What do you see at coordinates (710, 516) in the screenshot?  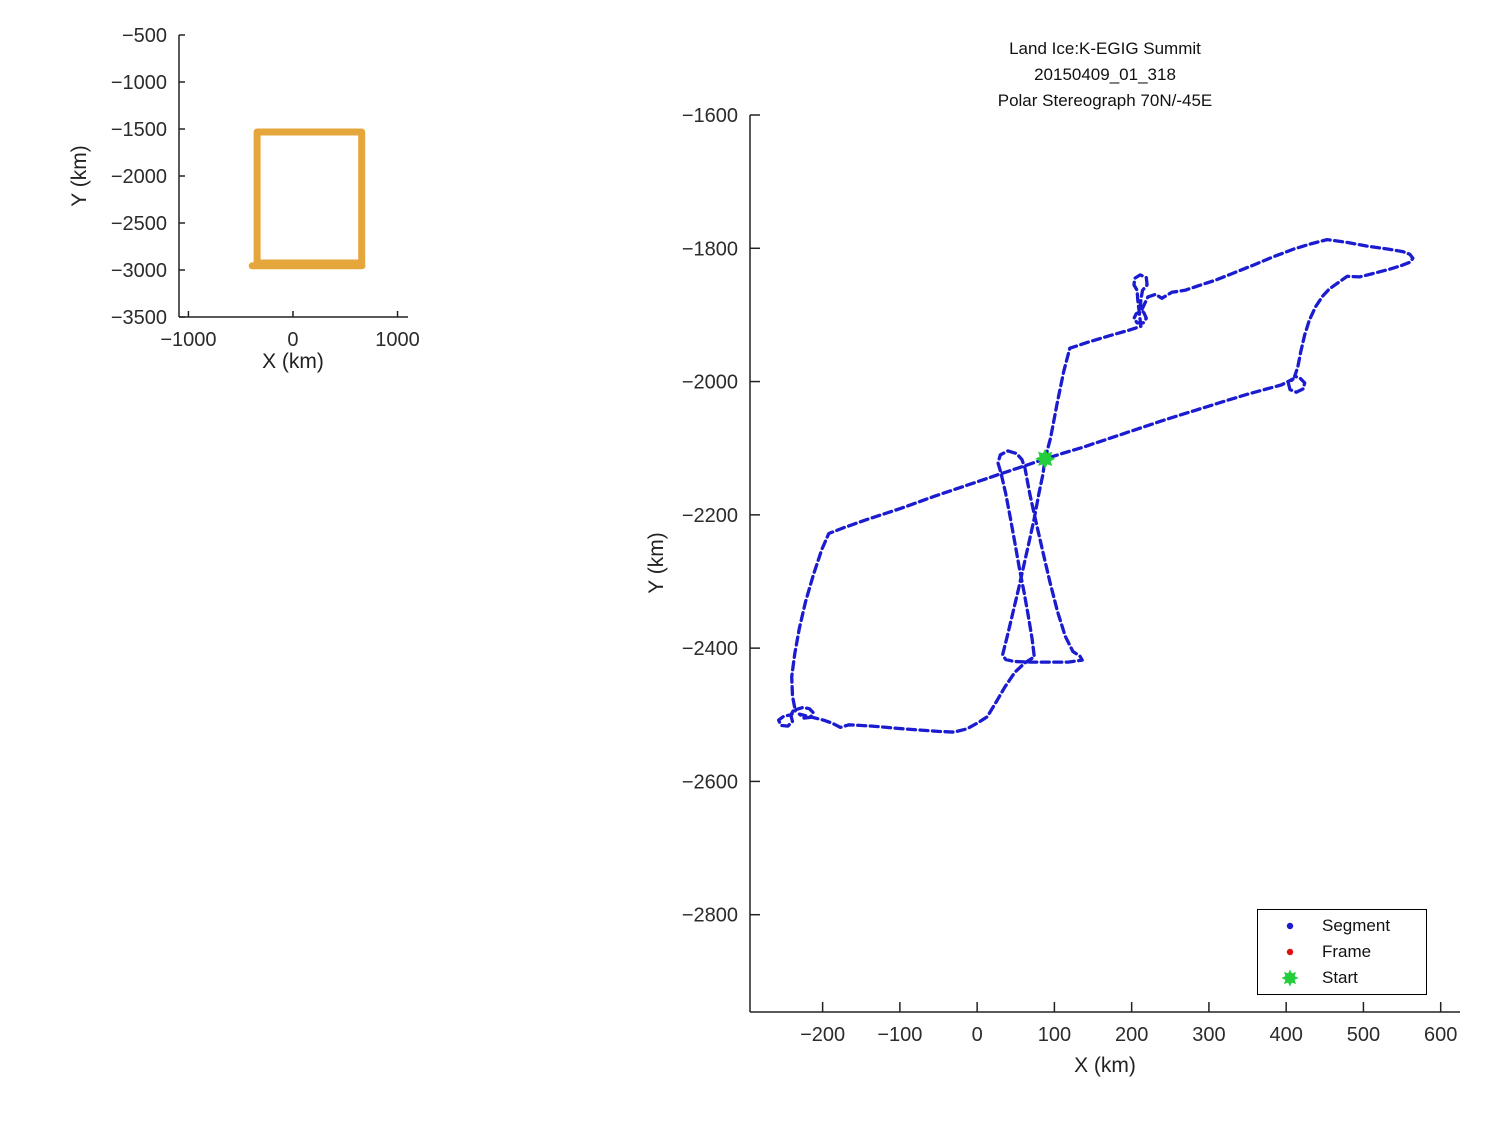 I see `y-tick-label: −2200` at bounding box center [710, 516].